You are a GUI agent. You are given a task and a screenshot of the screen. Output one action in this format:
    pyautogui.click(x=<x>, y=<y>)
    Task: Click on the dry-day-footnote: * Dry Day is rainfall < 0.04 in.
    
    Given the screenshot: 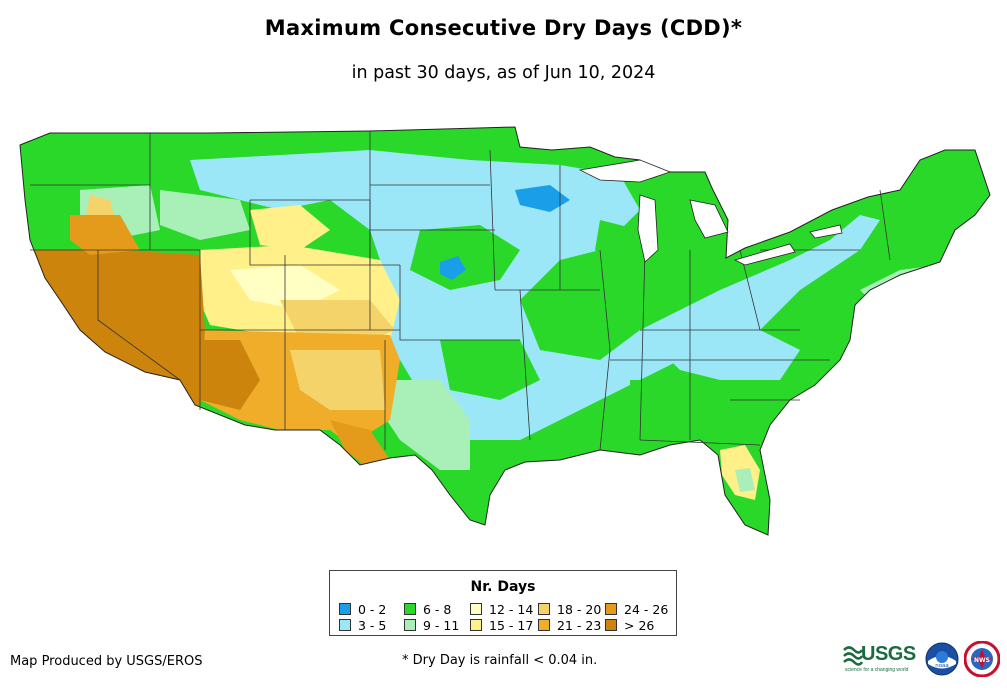 What is the action you would take?
    pyautogui.click(x=500, y=660)
    